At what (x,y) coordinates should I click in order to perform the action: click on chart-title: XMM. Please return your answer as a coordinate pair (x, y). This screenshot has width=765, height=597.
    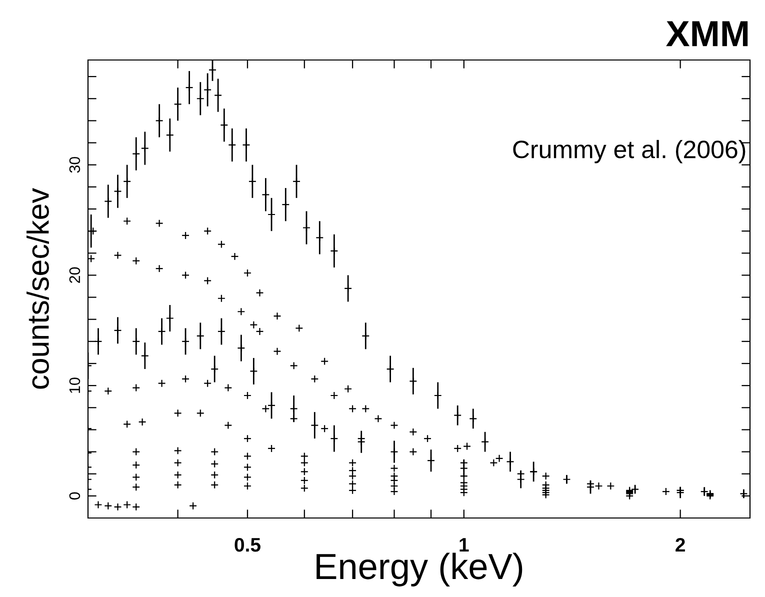
    Looking at the image, I should click on (707, 33).